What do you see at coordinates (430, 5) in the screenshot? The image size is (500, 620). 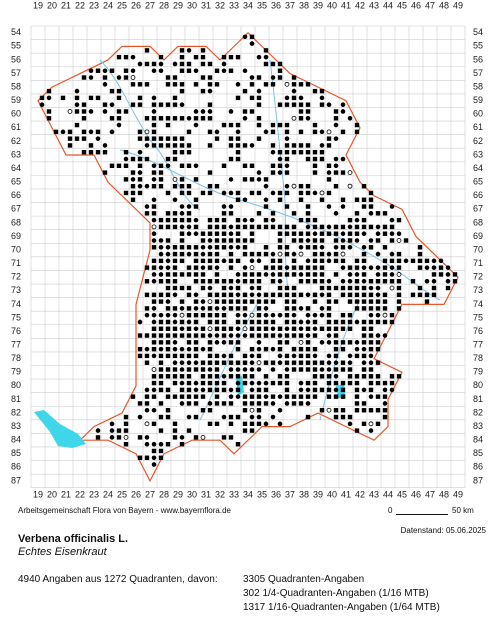 I see `column-label: 47` at bounding box center [430, 5].